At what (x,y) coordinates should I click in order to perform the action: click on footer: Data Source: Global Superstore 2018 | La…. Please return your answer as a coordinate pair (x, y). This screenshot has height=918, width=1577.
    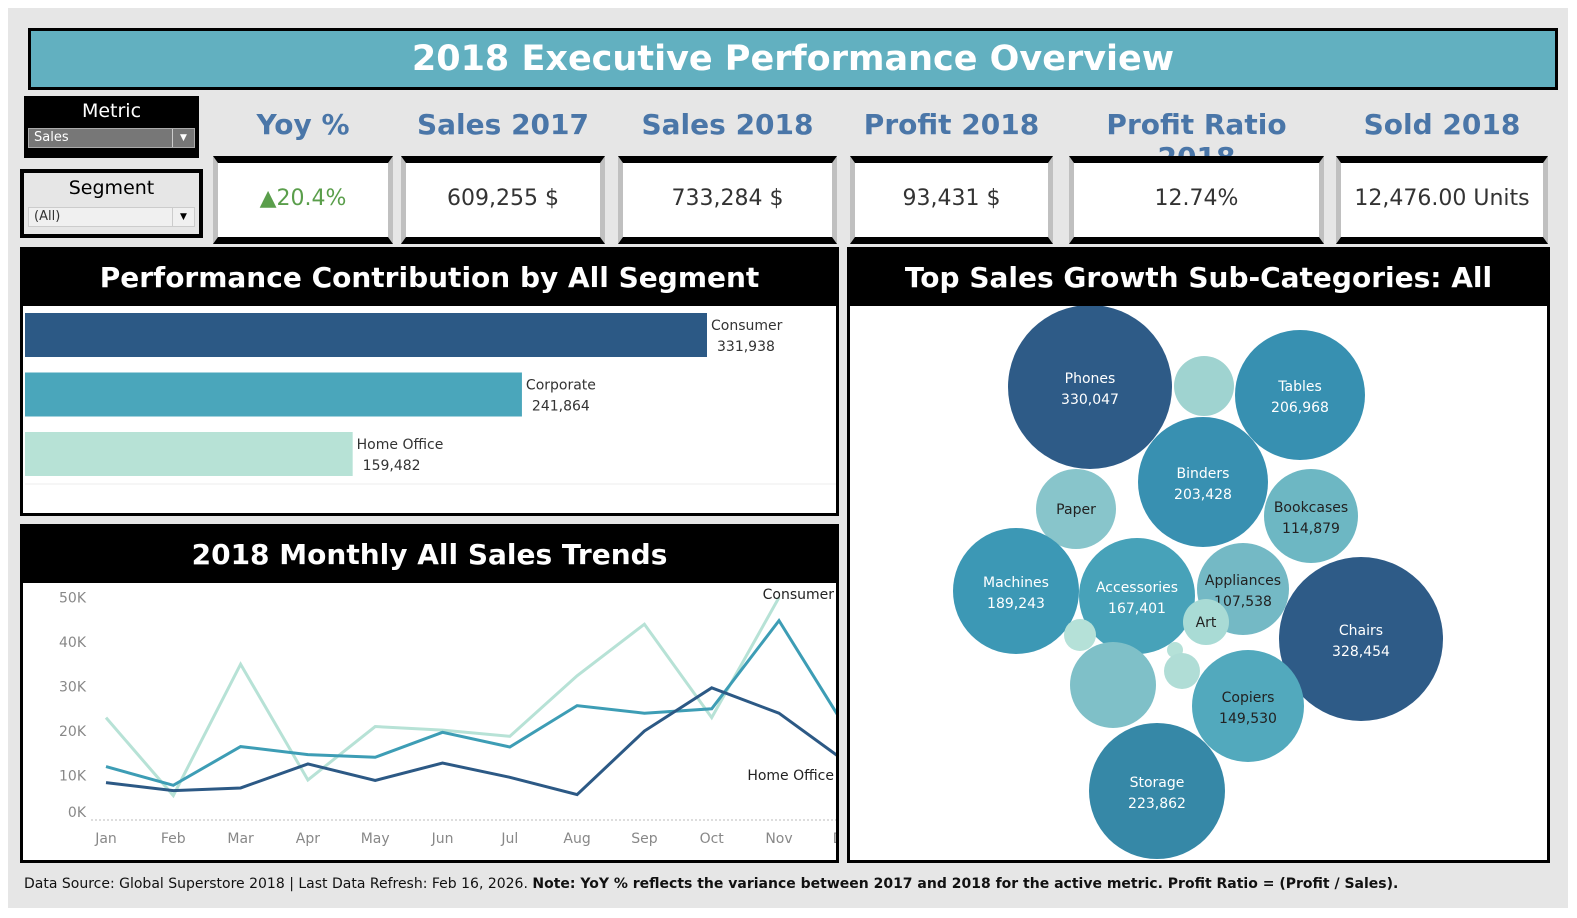
    Looking at the image, I should click on (711, 884).